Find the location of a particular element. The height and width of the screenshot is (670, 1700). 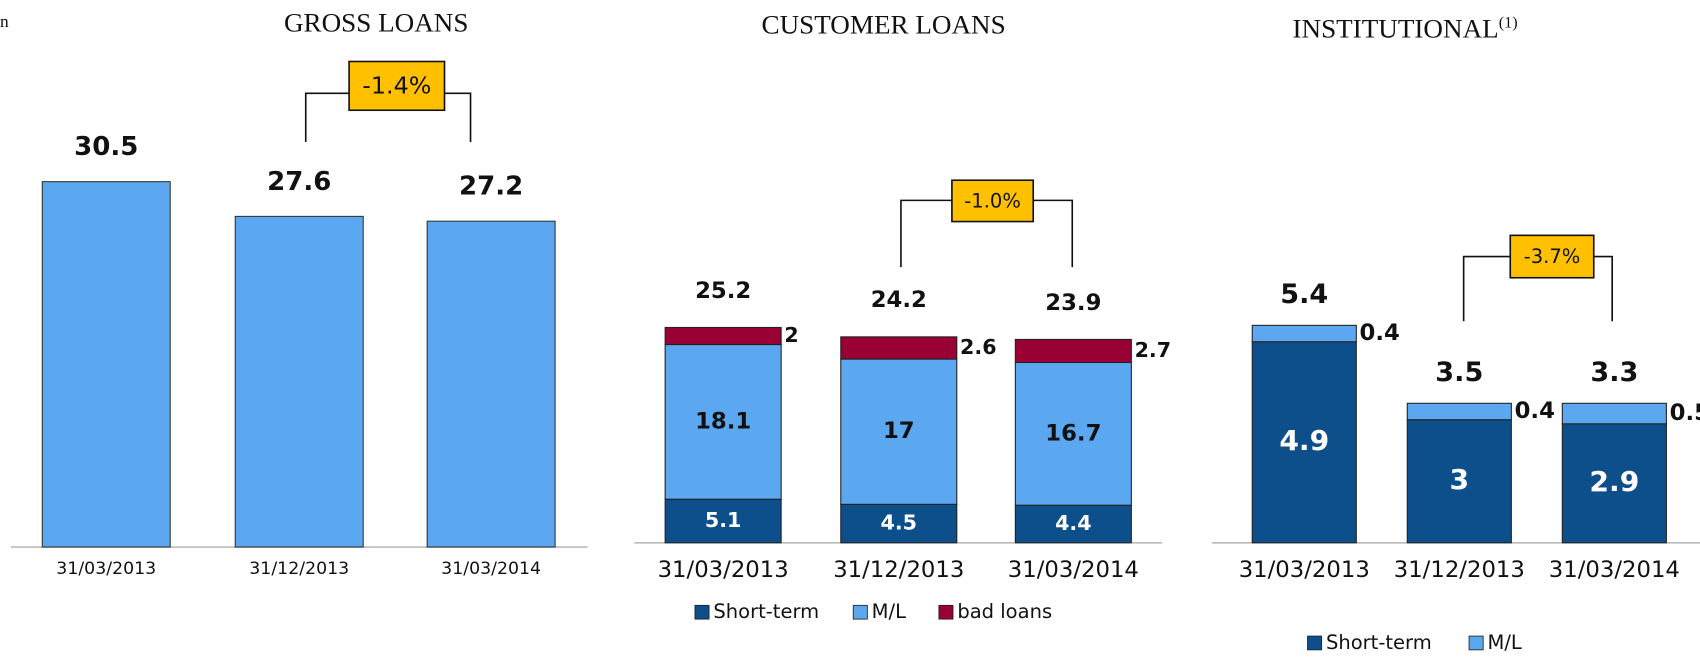

segment-label: 4.5 is located at coordinates (899, 523).